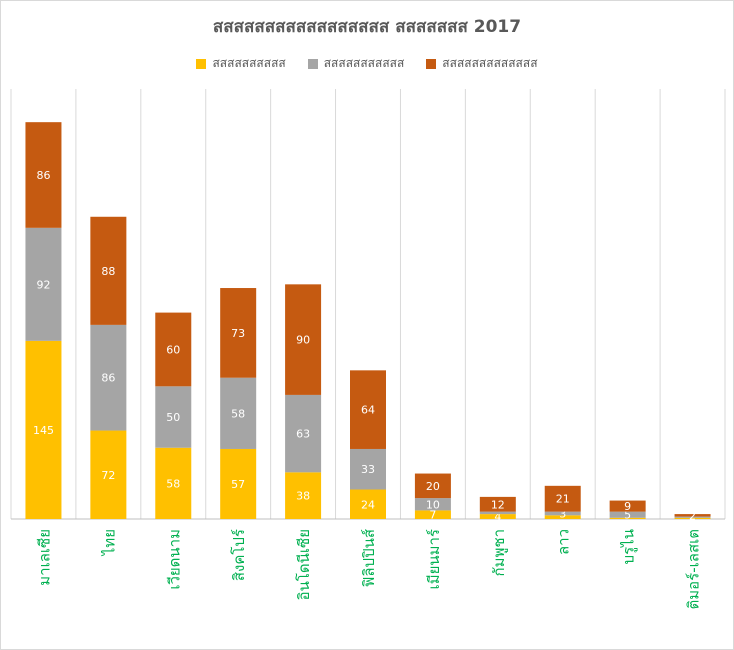 The width and height of the screenshot is (734, 650). Describe the element at coordinates (174, 559) in the screenshot. I see `category-label: เวียดนาม` at that location.